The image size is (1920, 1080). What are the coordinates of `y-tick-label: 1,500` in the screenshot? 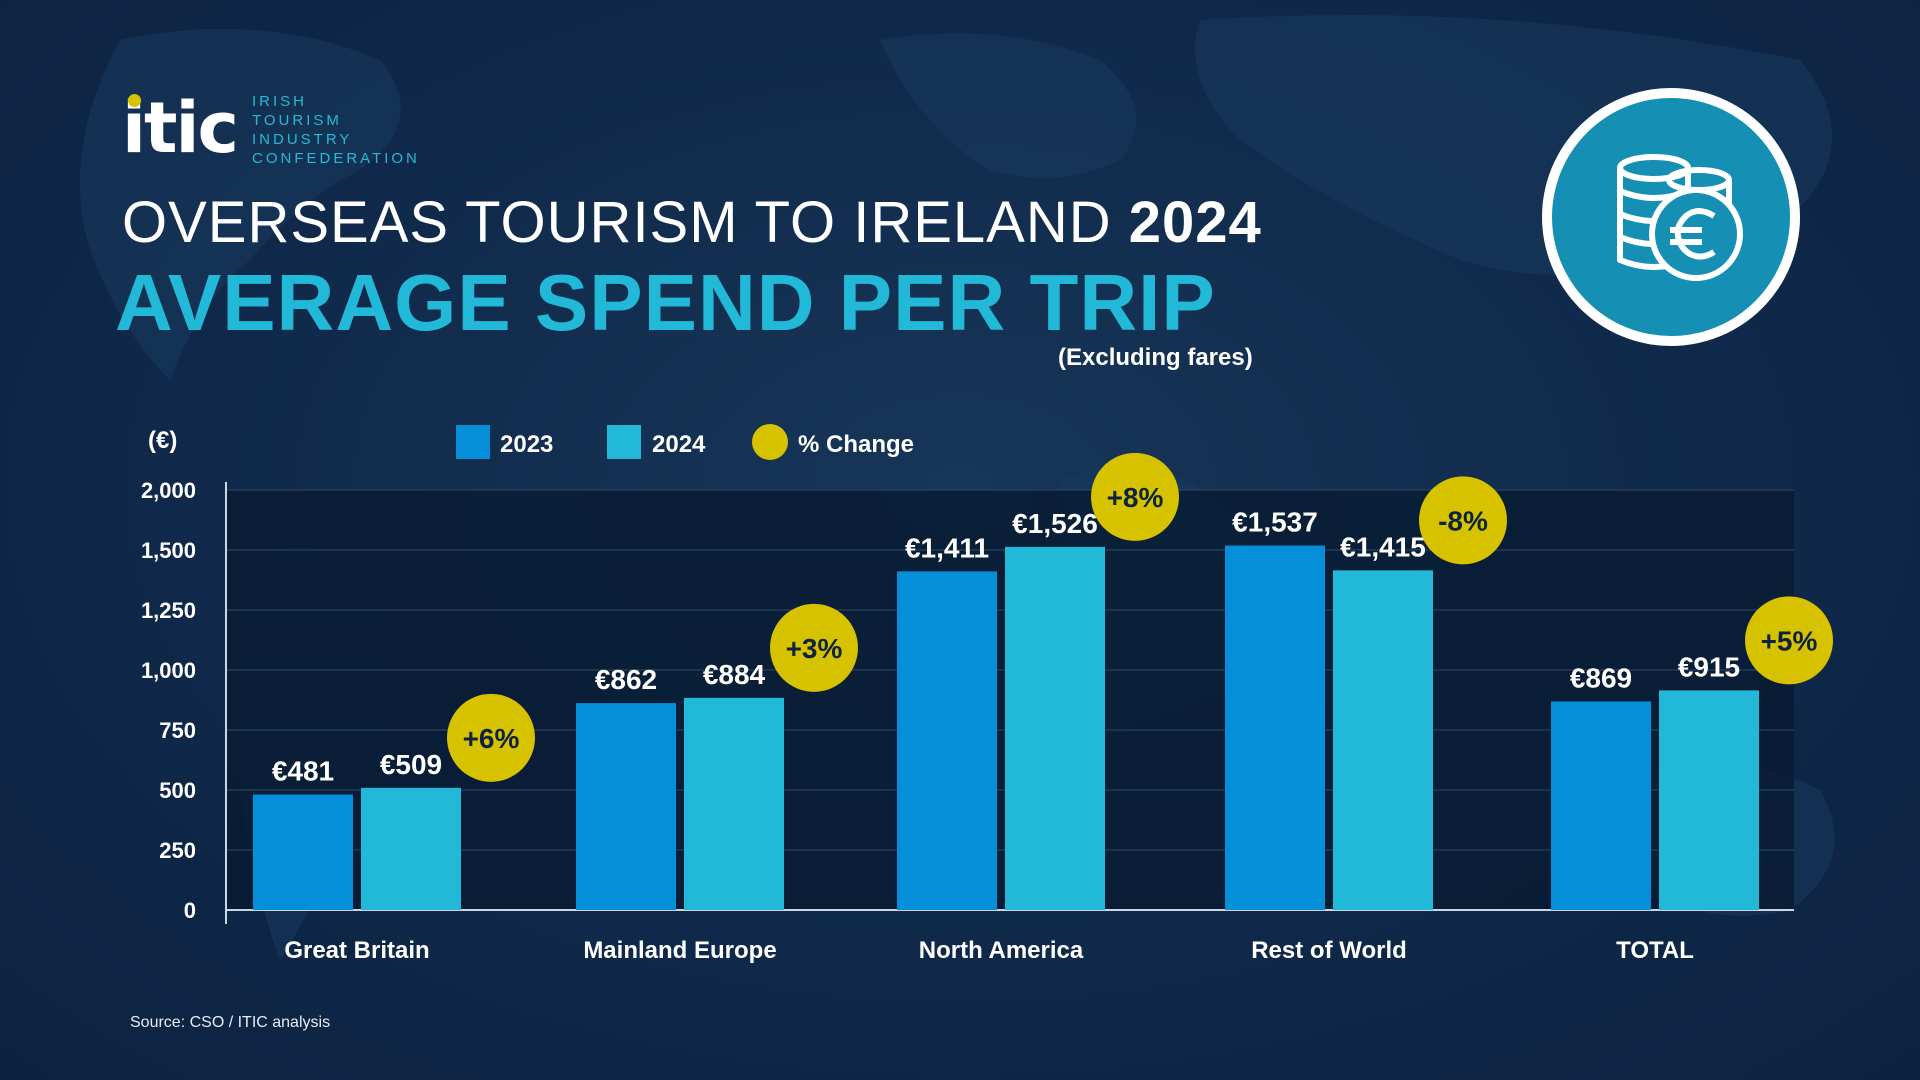 It's located at (168, 550).